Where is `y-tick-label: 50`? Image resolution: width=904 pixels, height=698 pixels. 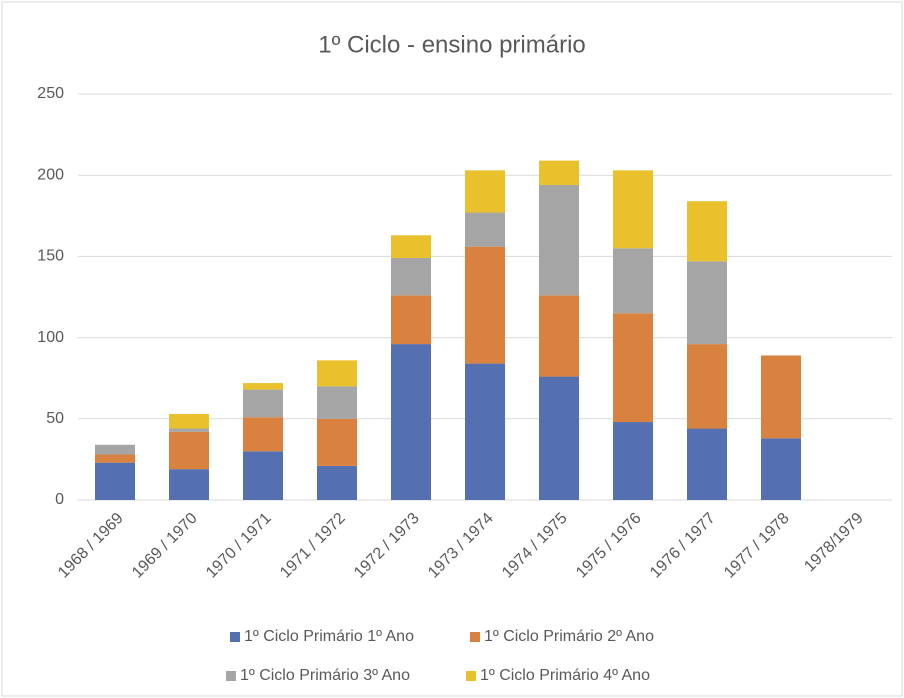
y-tick-label: 50 is located at coordinates (55, 418).